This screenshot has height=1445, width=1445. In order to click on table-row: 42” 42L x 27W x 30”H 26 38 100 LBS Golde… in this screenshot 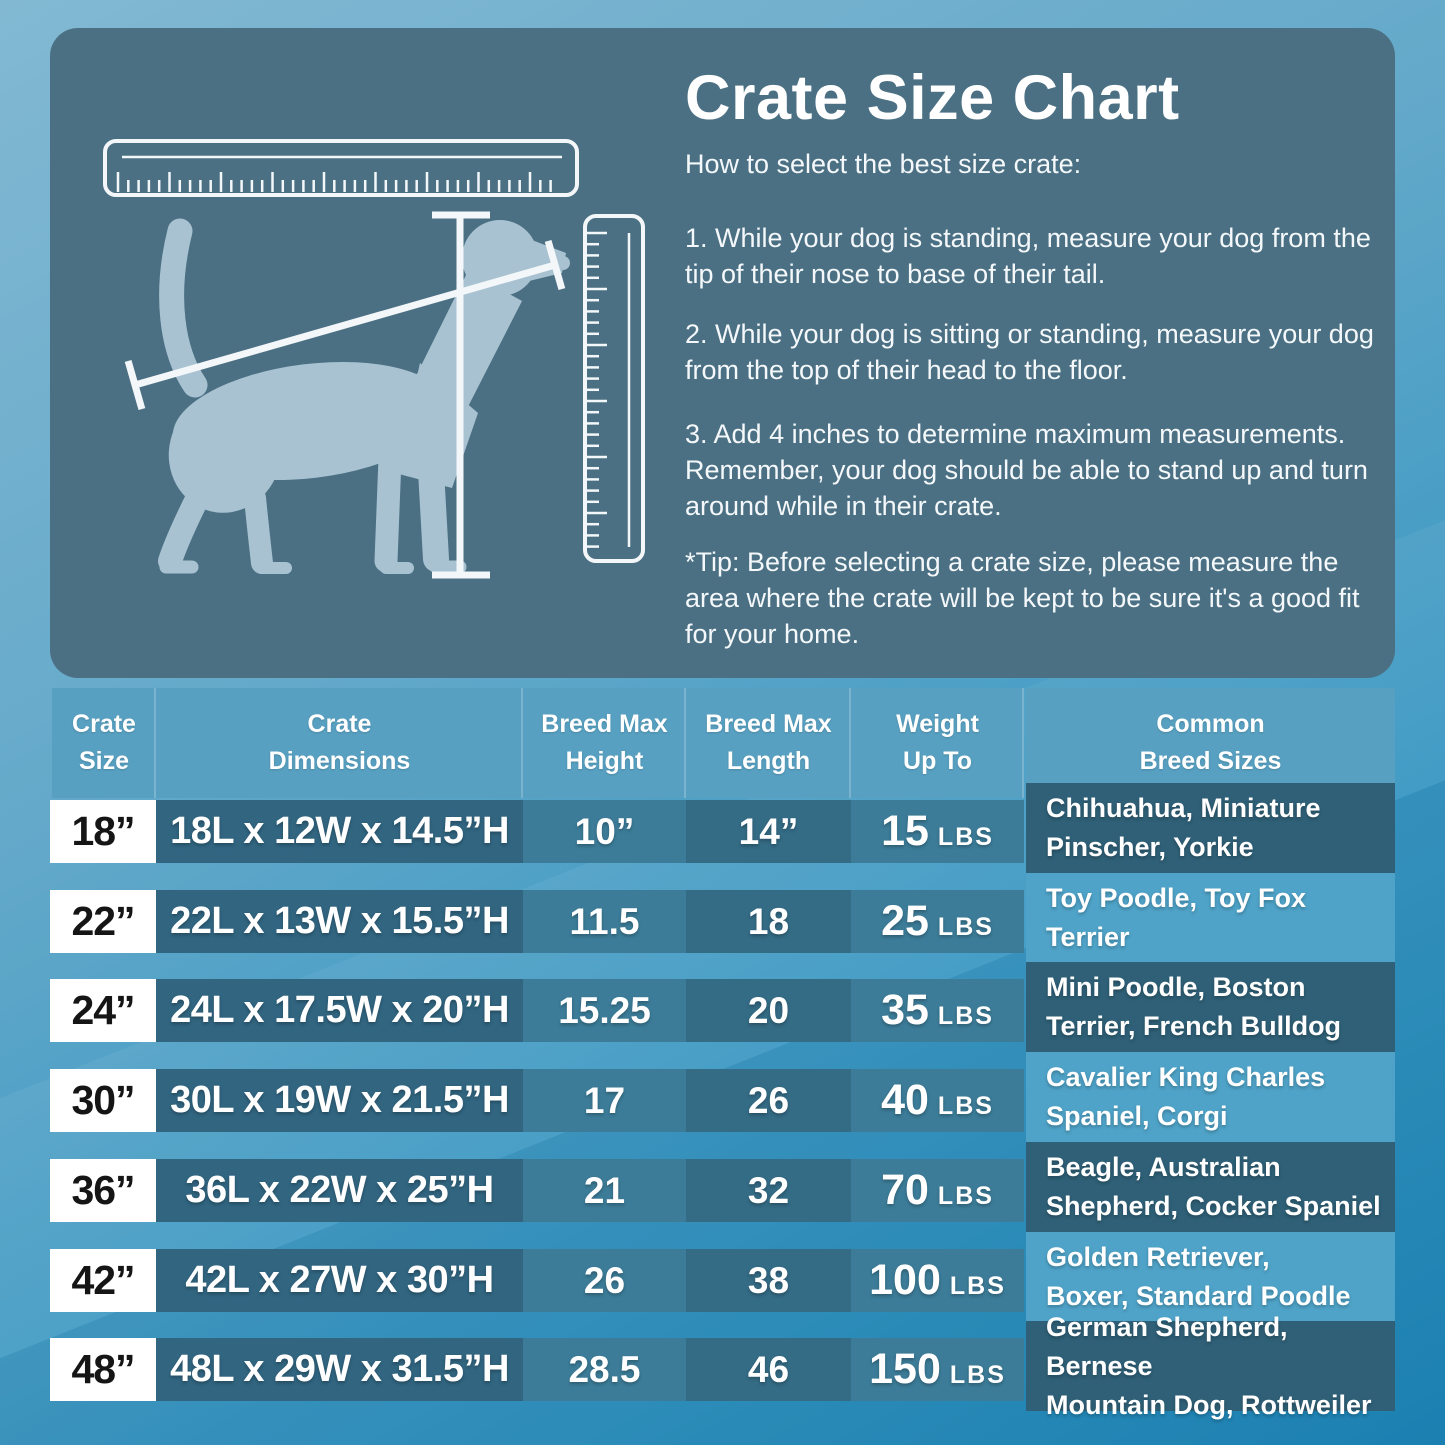, I will do `click(722, 1277)`.